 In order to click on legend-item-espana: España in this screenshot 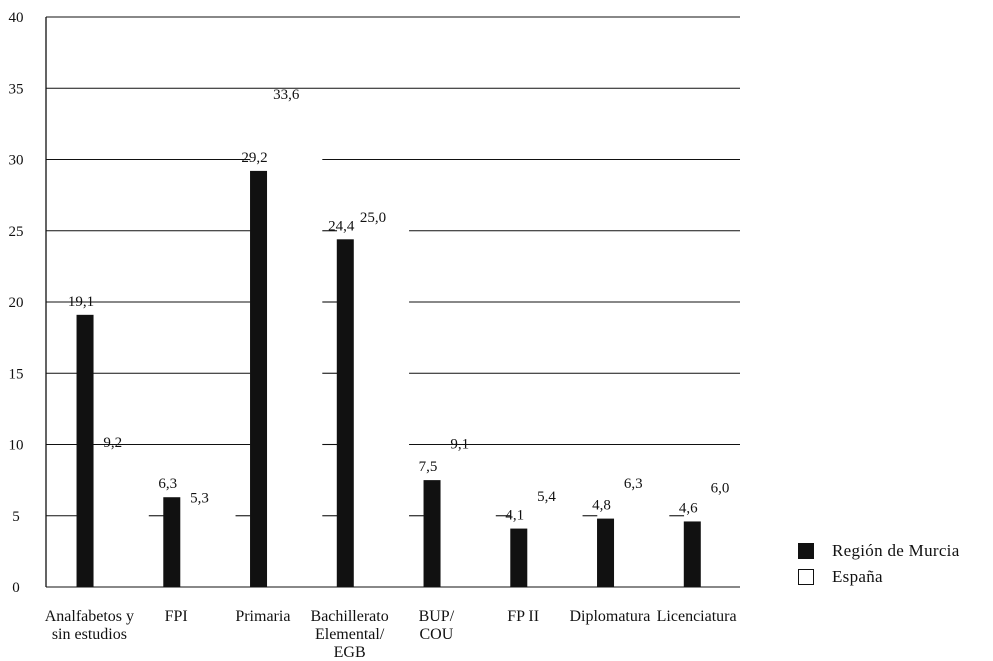, I will do `click(879, 577)`.